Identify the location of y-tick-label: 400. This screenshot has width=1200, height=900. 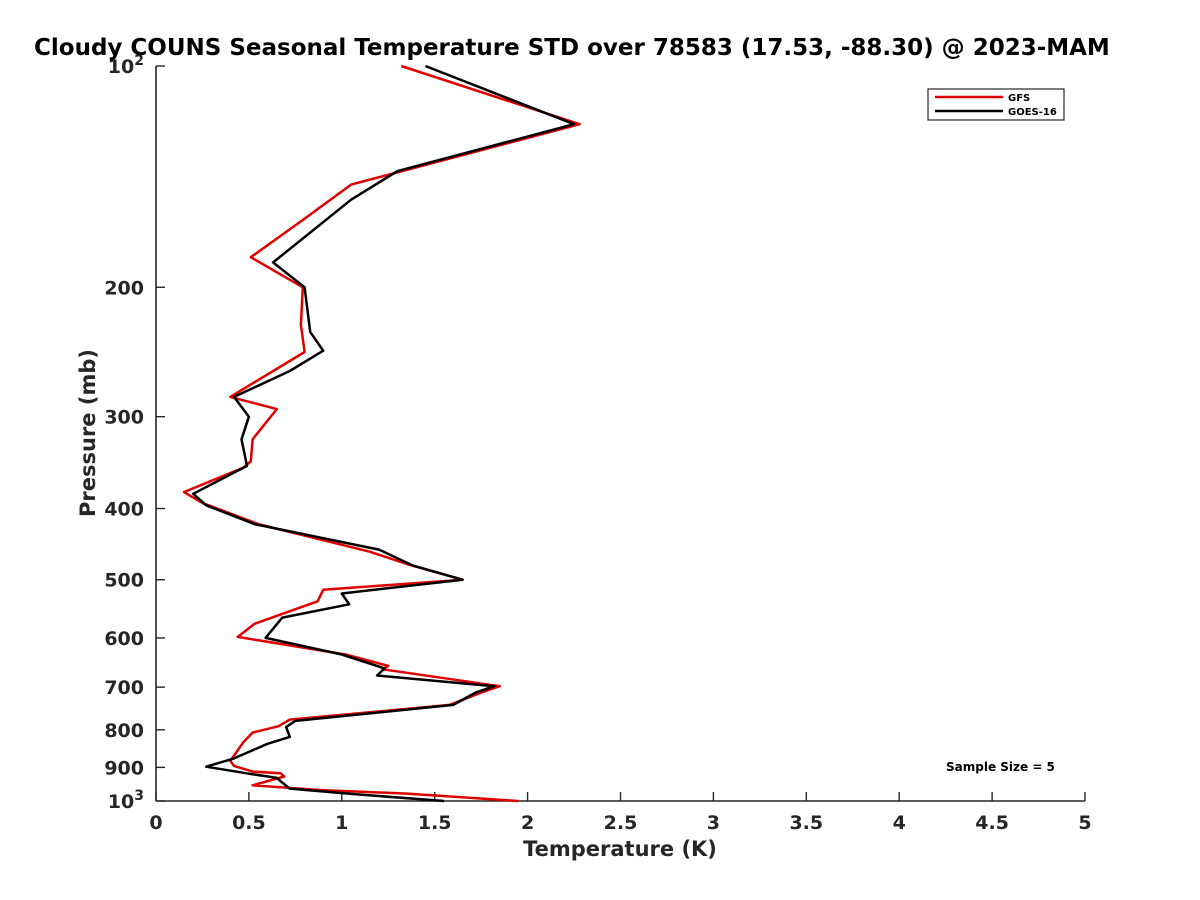
(124, 510).